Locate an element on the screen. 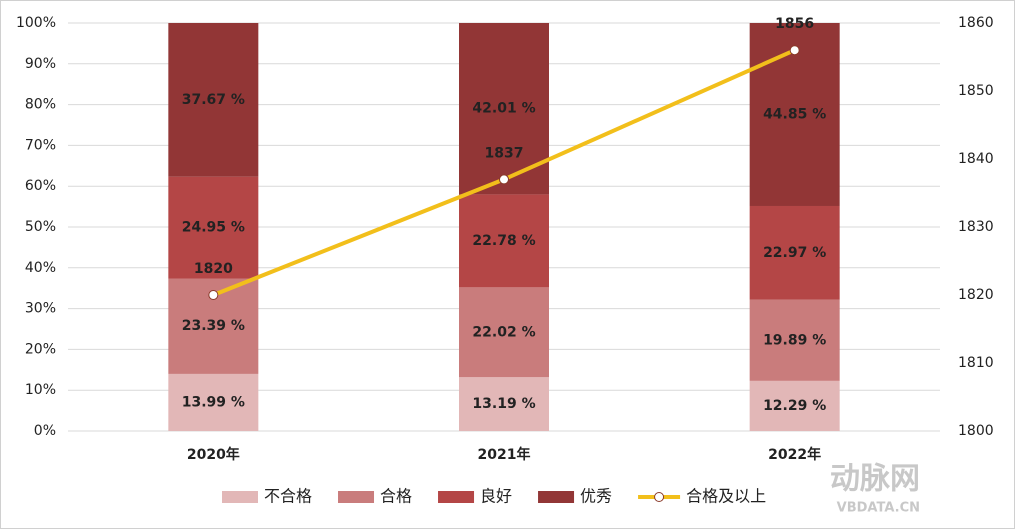 This screenshot has height=529, width=1015. y-tick-label: 80% is located at coordinates (40, 105).